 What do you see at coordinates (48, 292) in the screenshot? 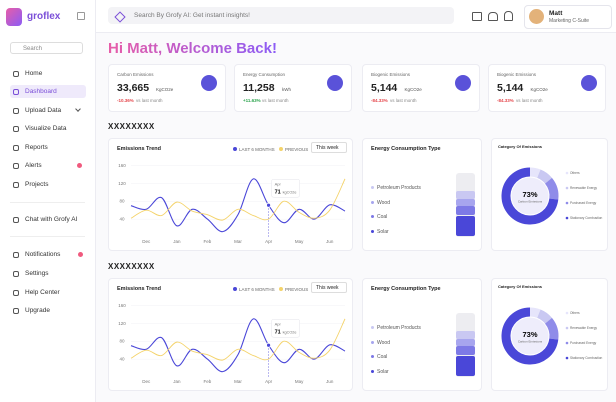
I see `nav-item: Help Center` at bounding box center [48, 292].